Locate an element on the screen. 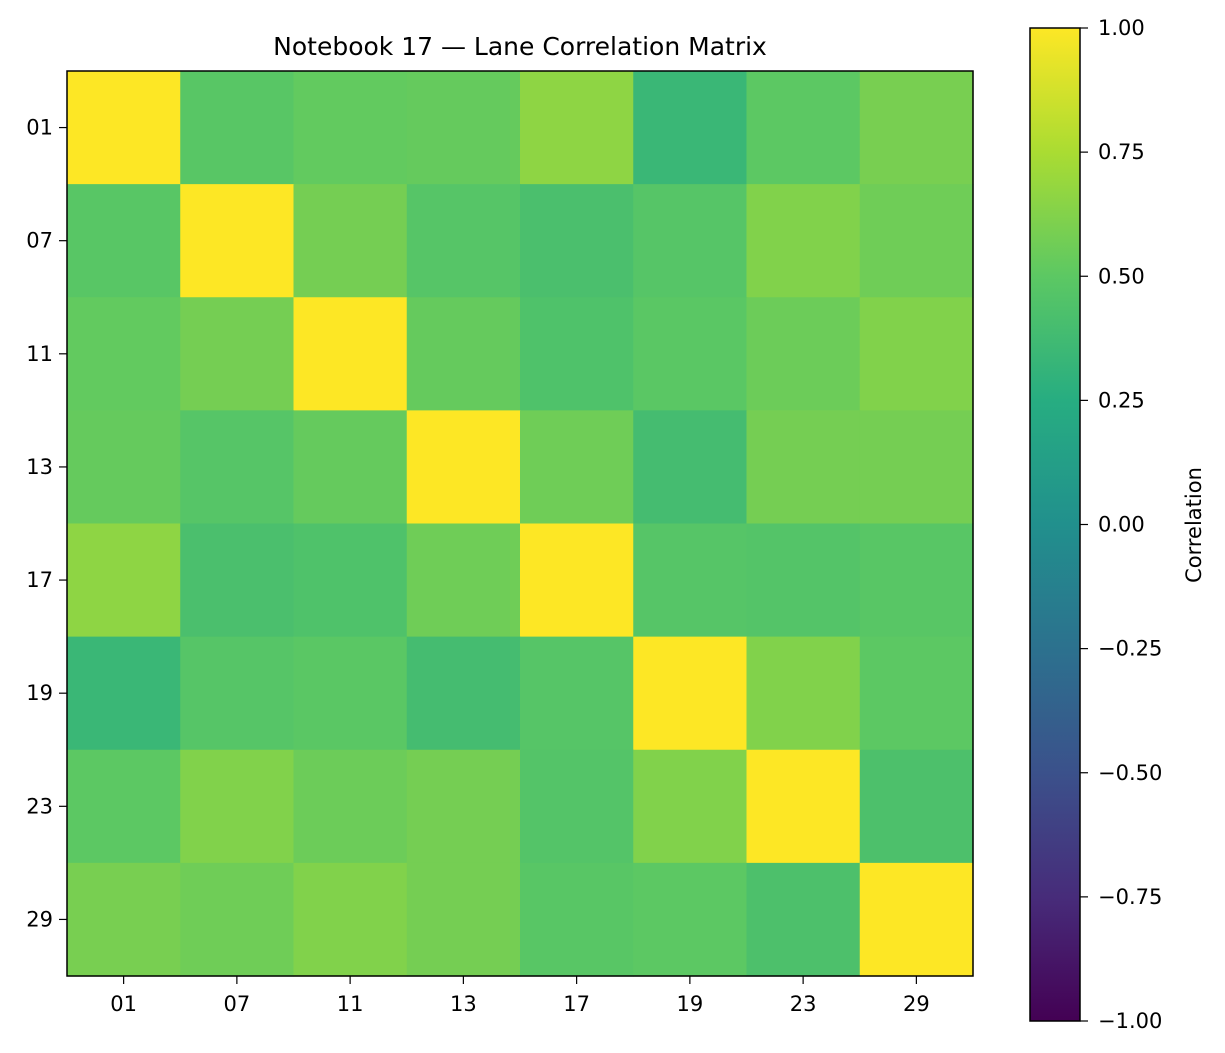 This screenshot has height=1053, width=1225. y-tick-label: 19 is located at coordinates (39, 693).